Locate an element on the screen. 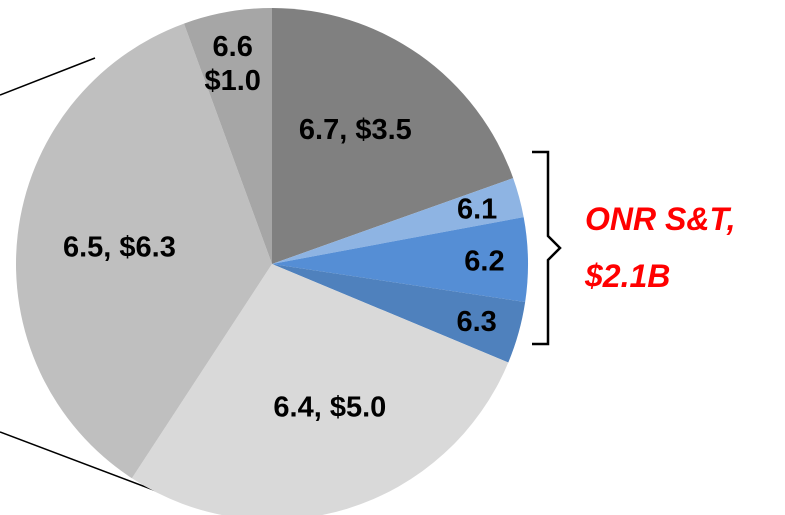 This screenshot has height=515, width=785. slice-label-6-7: 6.7, $3.5 is located at coordinates (355, 130).